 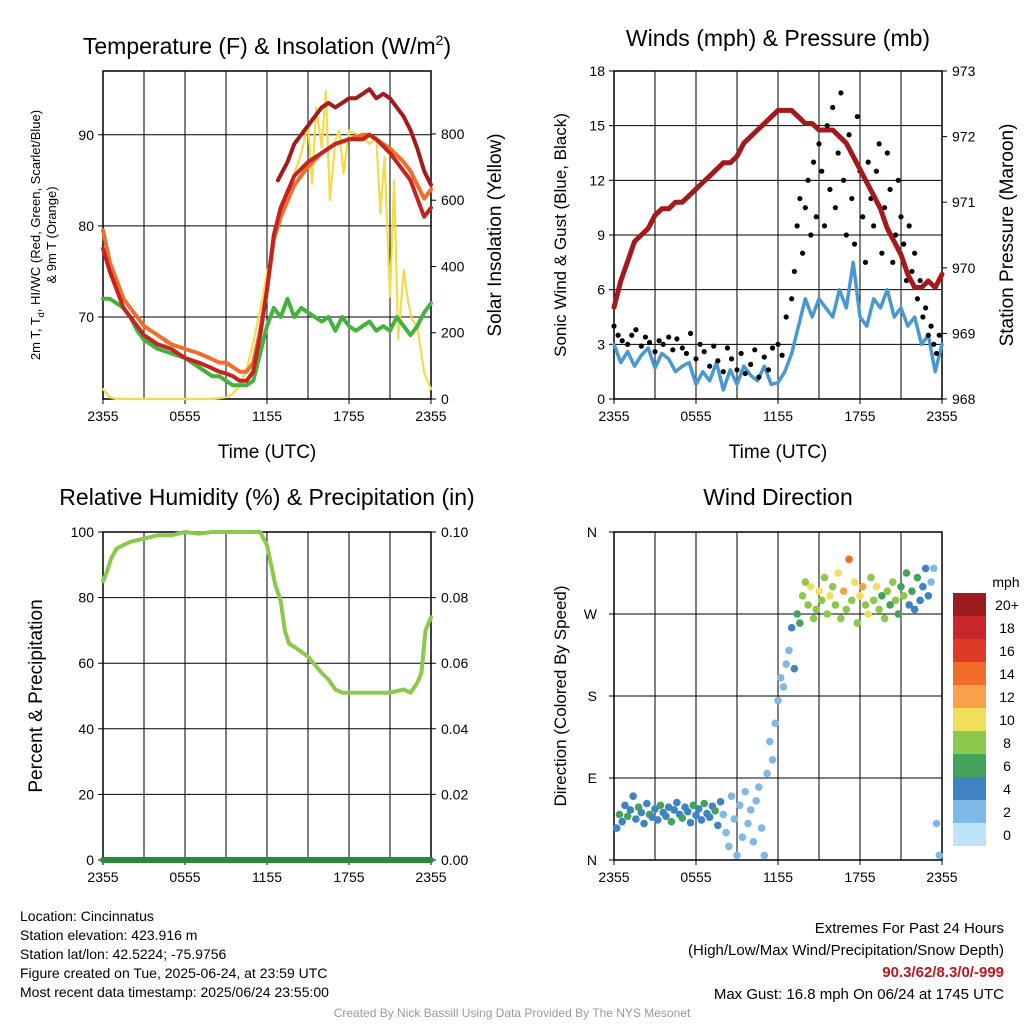 I want to click on max-gust-text: Max Gust: 16.8 mph On 06/24 at 1745 UTC, so click(x=858, y=994).